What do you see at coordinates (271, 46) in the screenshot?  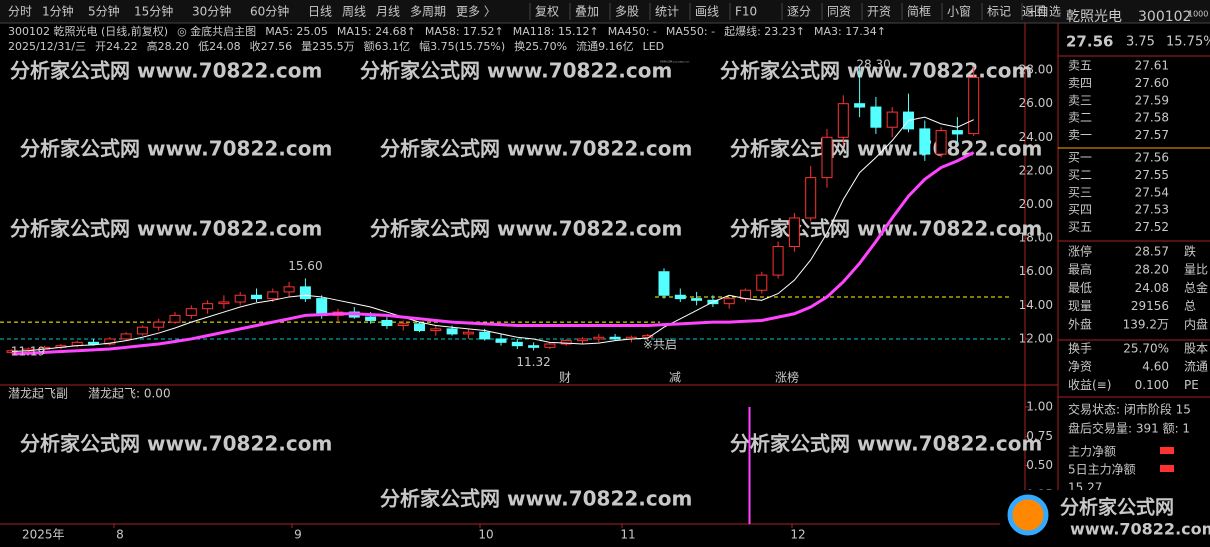 I see `info-item: 收27.56` at bounding box center [271, 46].